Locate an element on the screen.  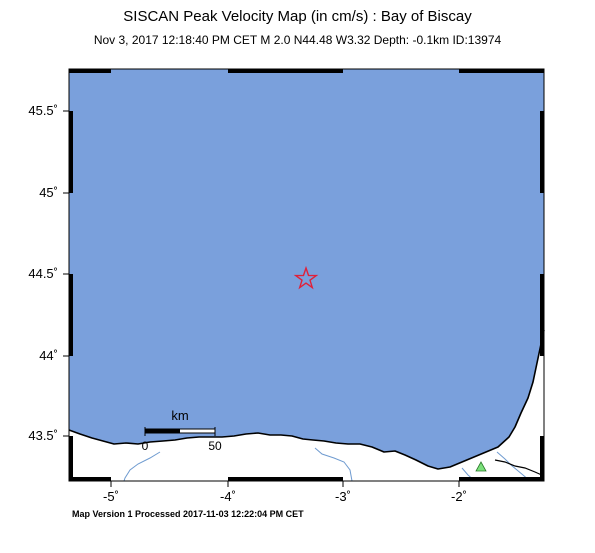
scale-bar: km 0 50 is located at coordinates (182, 430).